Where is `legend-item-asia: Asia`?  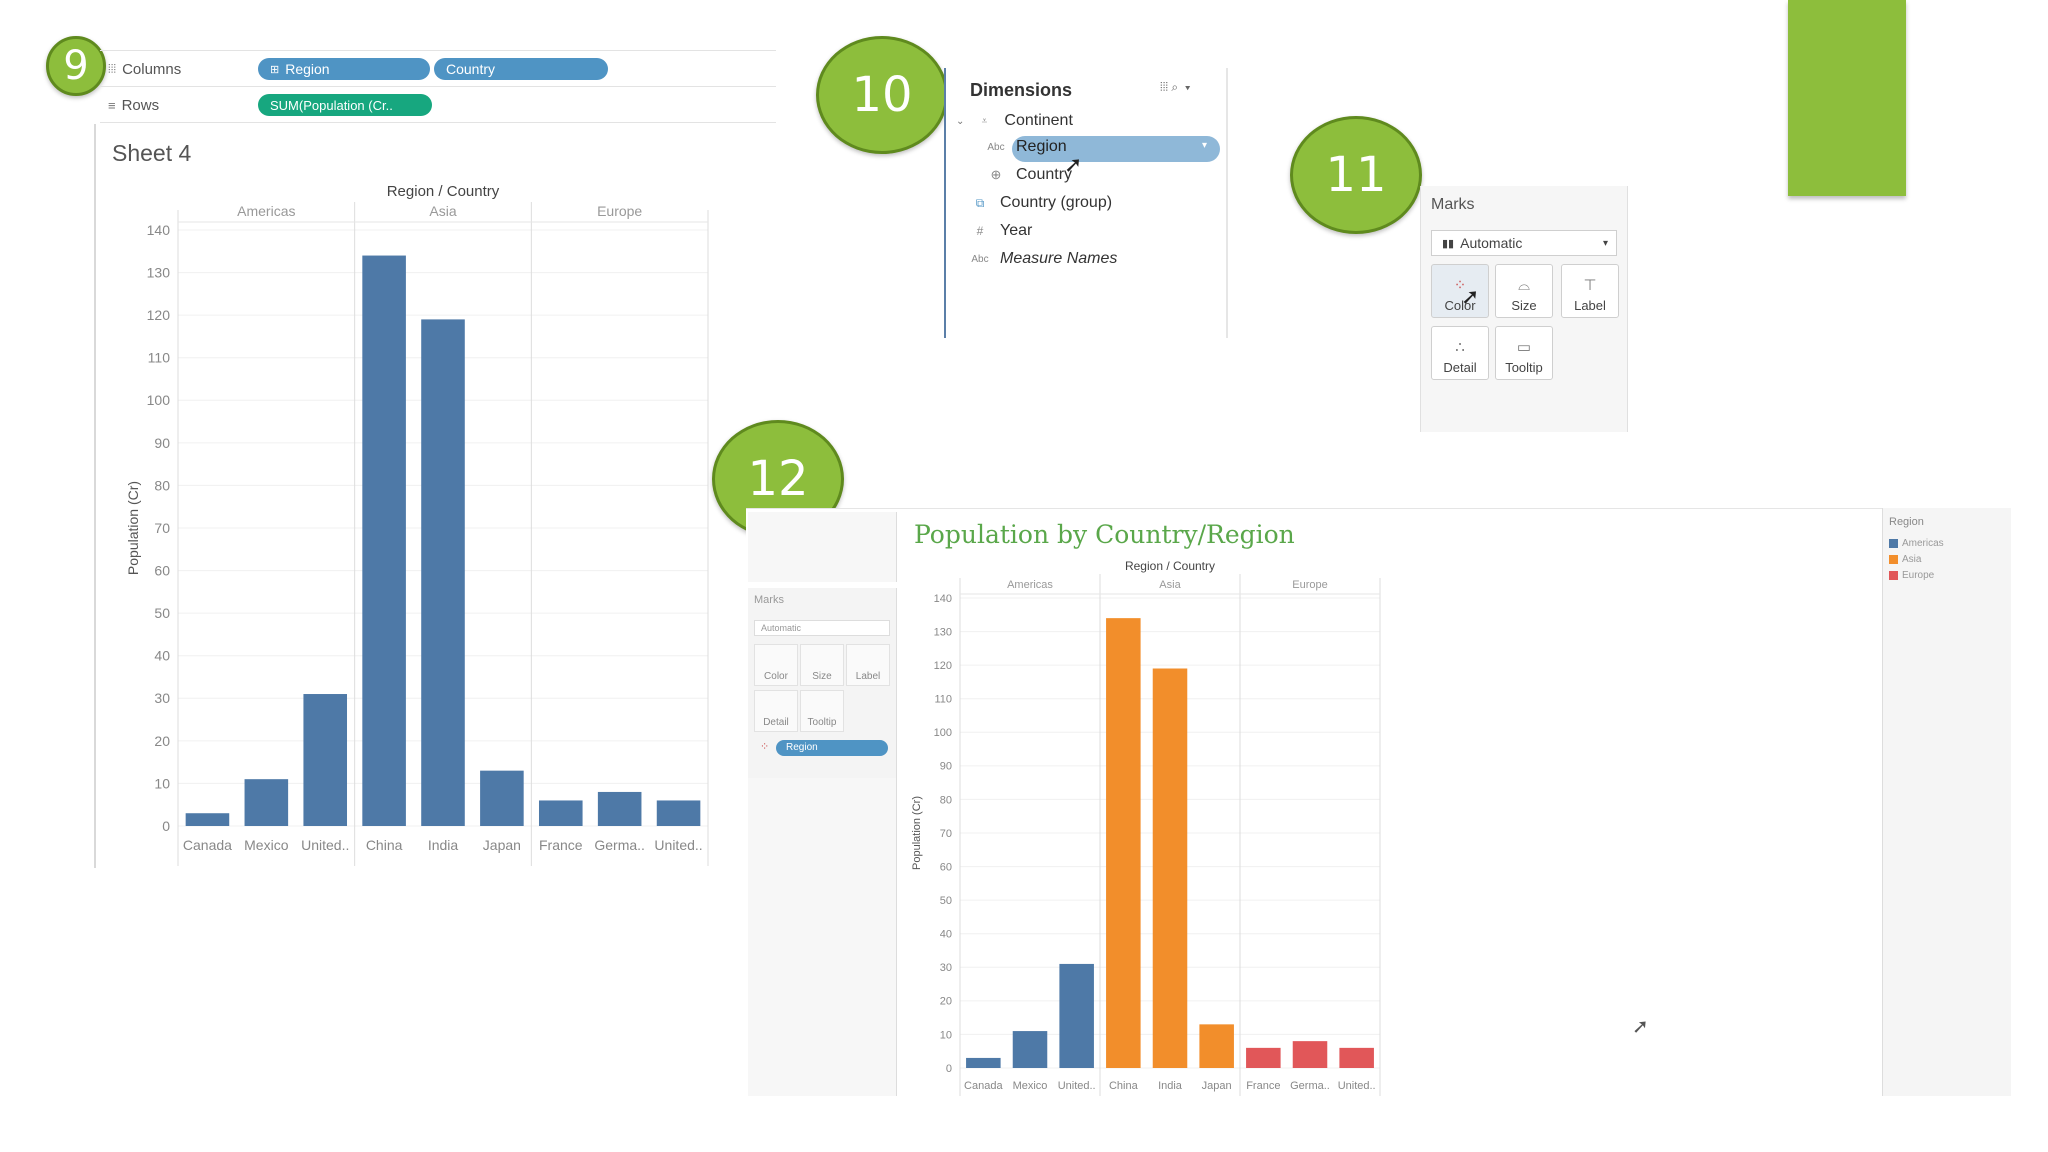 legend-item-asia: Asia is located at coordinates (1905, 559).